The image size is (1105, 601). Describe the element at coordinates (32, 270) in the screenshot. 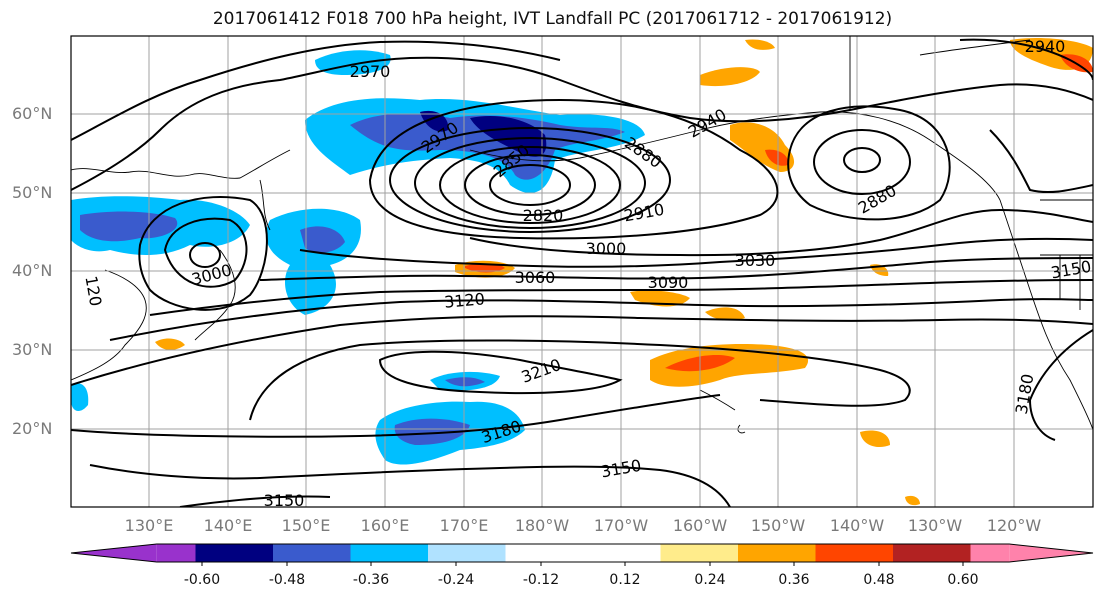

I see `lat-label: 40°N` at that location.